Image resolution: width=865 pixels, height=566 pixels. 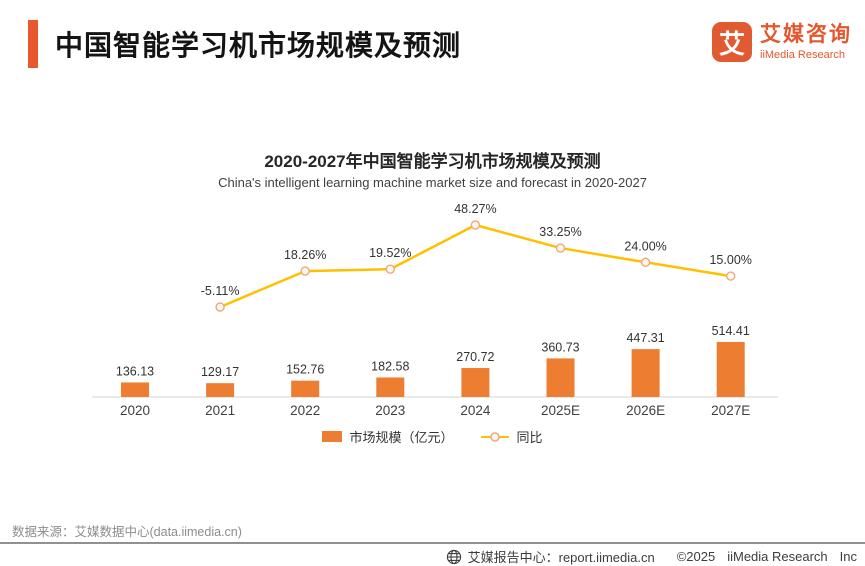 I want to click on logo-name-cn: 艾媒咨询, so click(x=806, y=34).